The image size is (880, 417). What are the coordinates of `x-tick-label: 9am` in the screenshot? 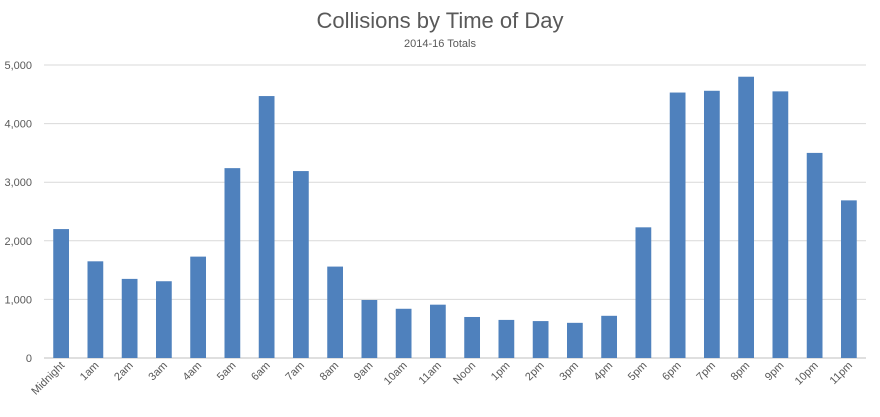 It's located at (364, 372).